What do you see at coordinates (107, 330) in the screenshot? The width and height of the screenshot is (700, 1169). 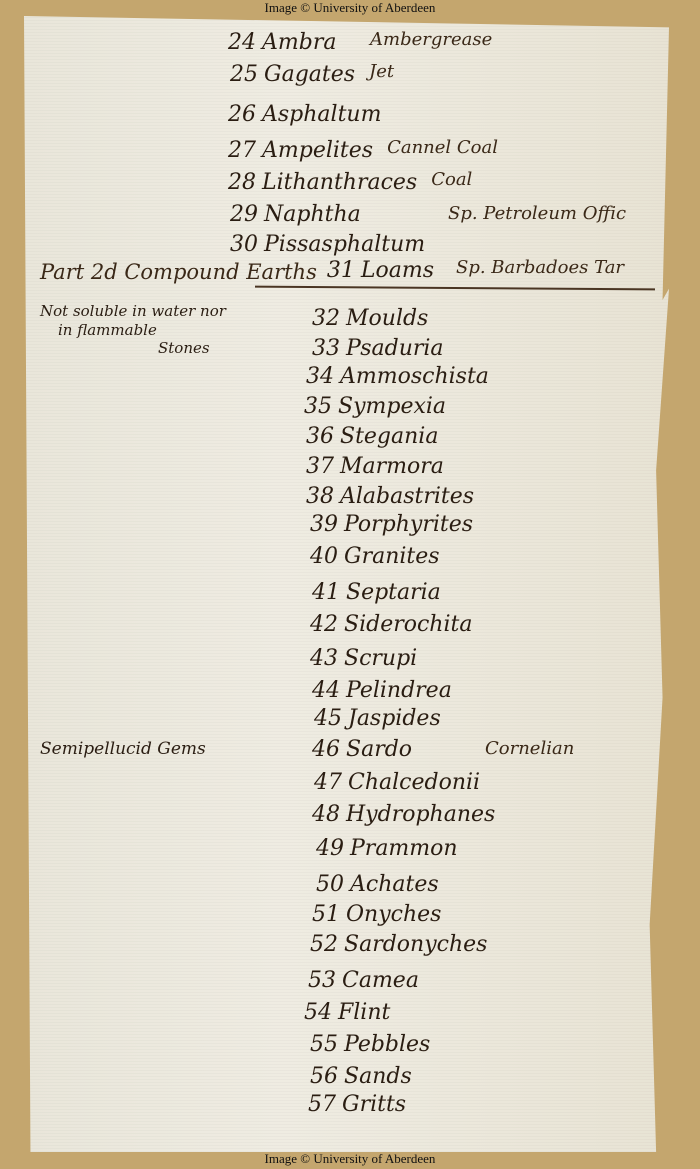 I see `left-note-line2: in flammable` at bounding box center [107, 330].